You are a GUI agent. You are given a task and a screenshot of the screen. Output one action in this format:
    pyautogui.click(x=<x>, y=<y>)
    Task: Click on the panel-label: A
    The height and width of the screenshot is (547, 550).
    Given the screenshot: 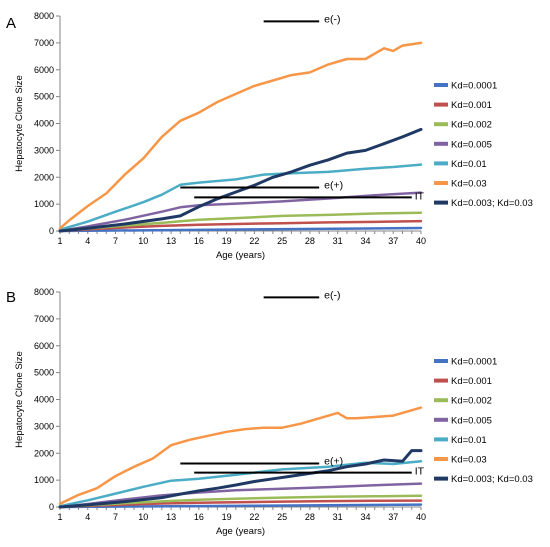 What is the action you would take?
    pyautogui.click(x=11, y=23)
    